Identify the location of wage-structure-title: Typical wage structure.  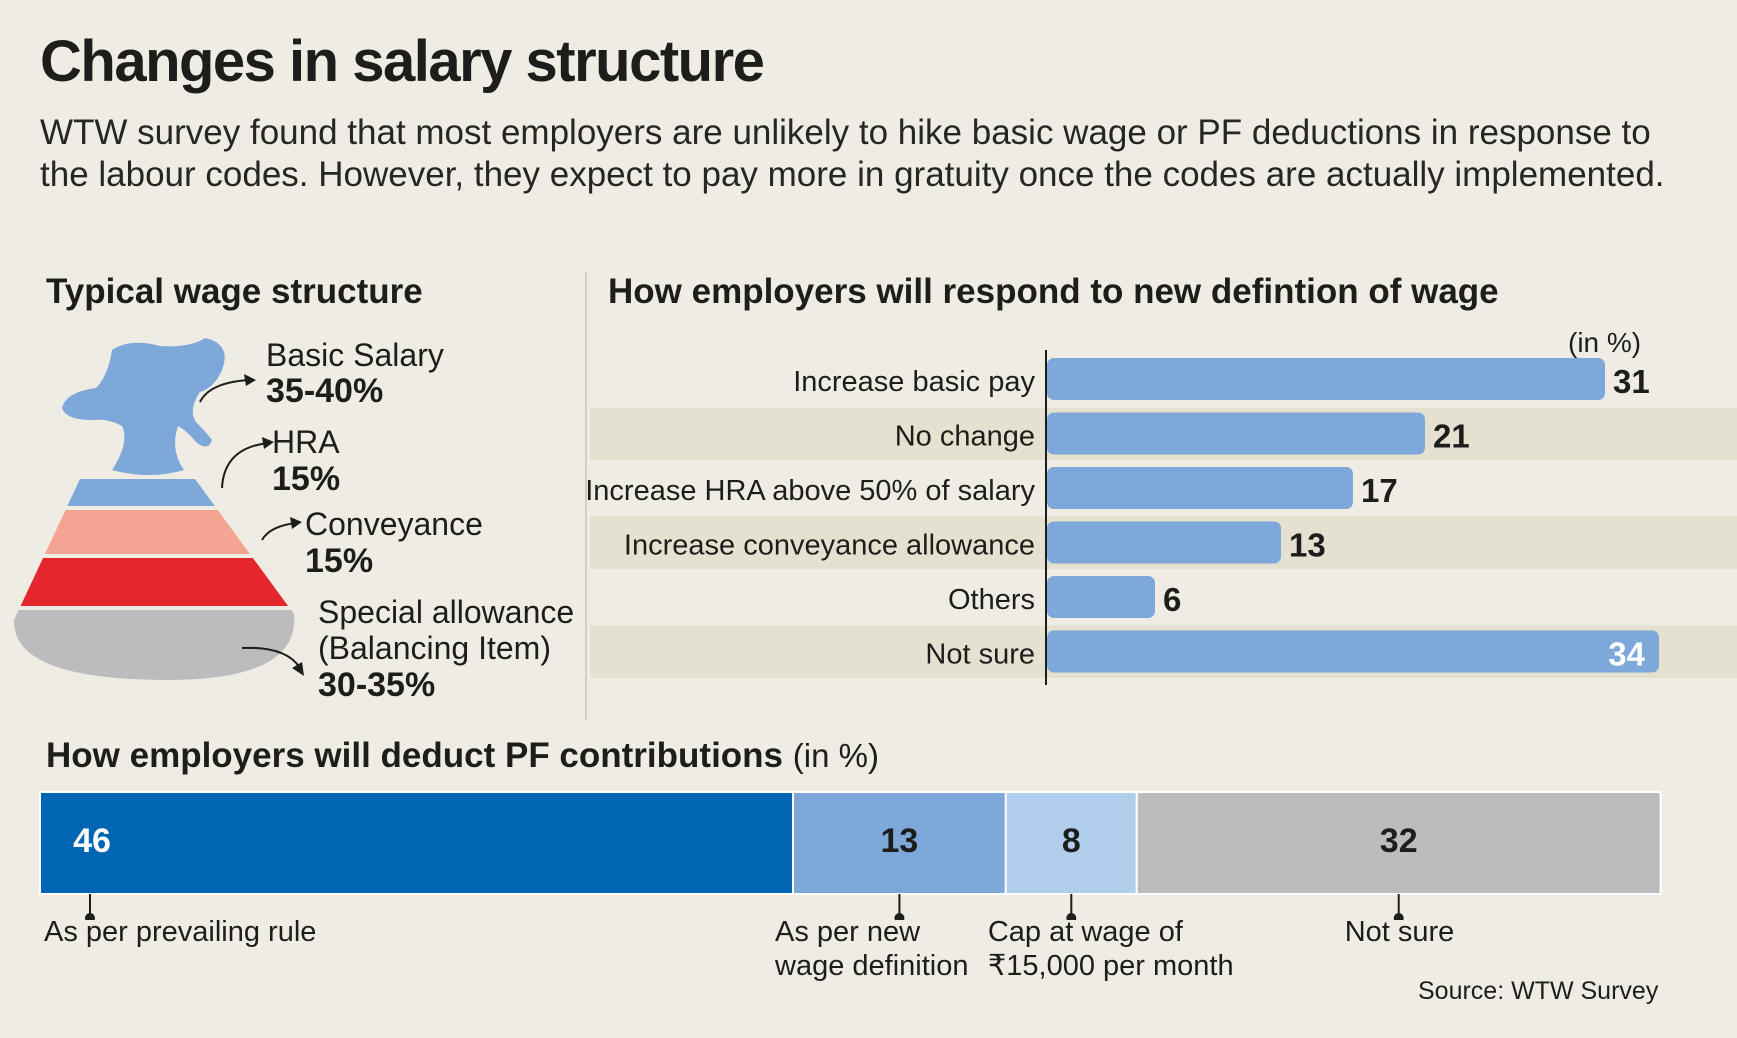
(234, 291).